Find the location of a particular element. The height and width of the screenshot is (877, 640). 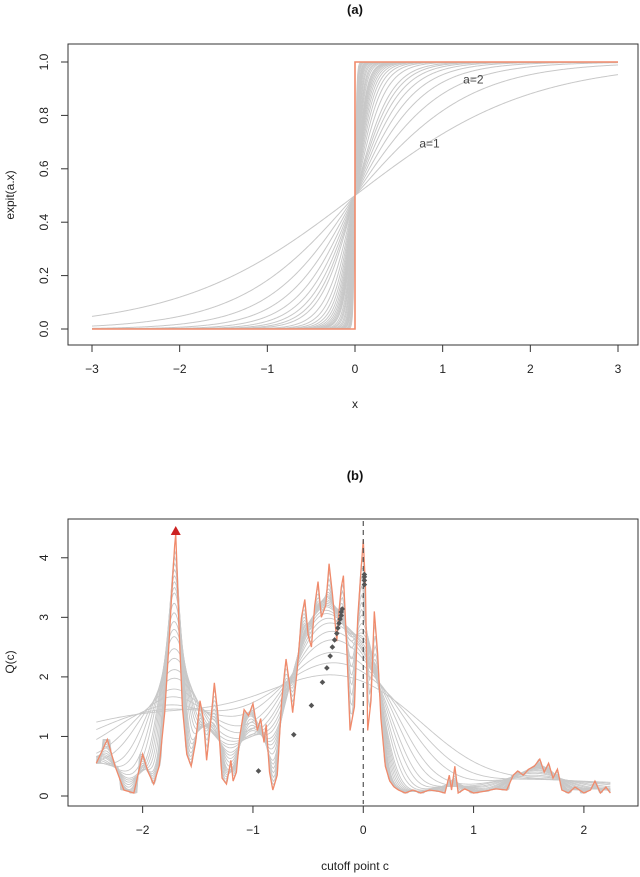

panel-b-x-label: cutoff point c is located at coordinates (355, 866).